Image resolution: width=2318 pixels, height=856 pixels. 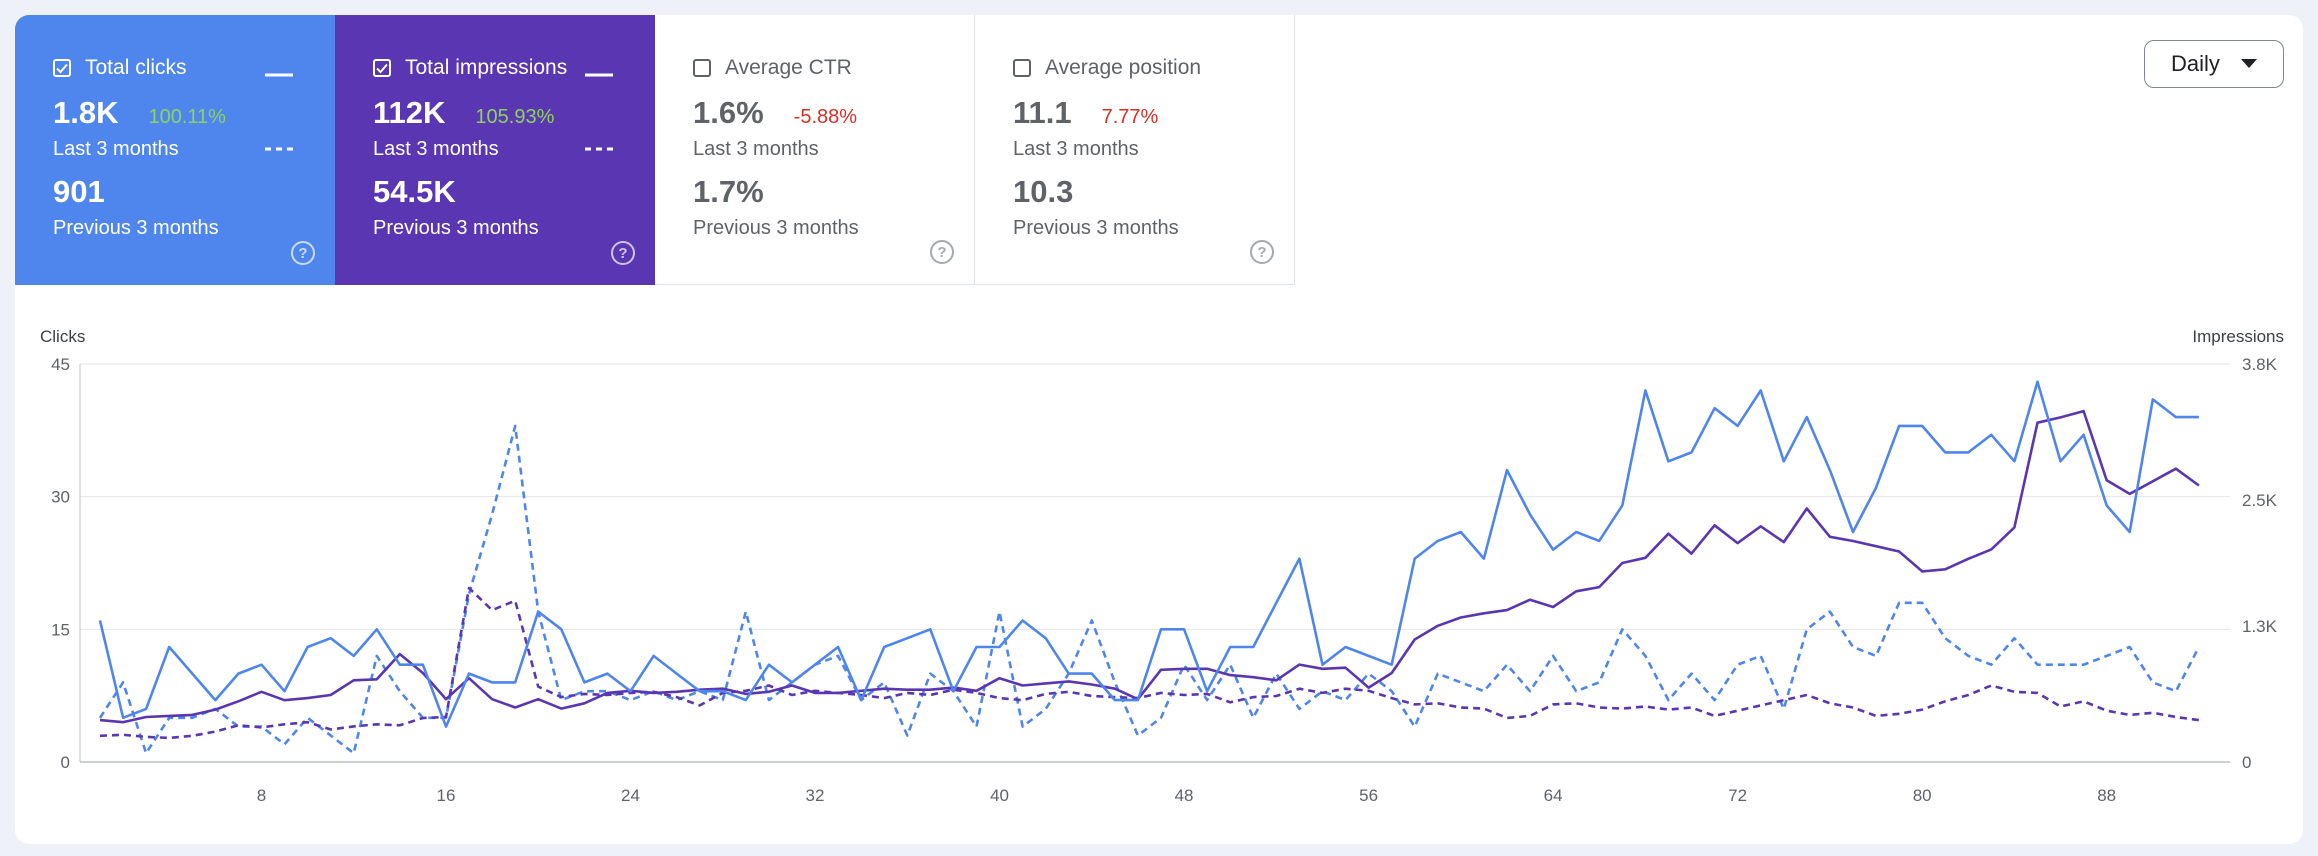 I want to click on metric-current-value: 11.1, so click(x=1042, y=112).